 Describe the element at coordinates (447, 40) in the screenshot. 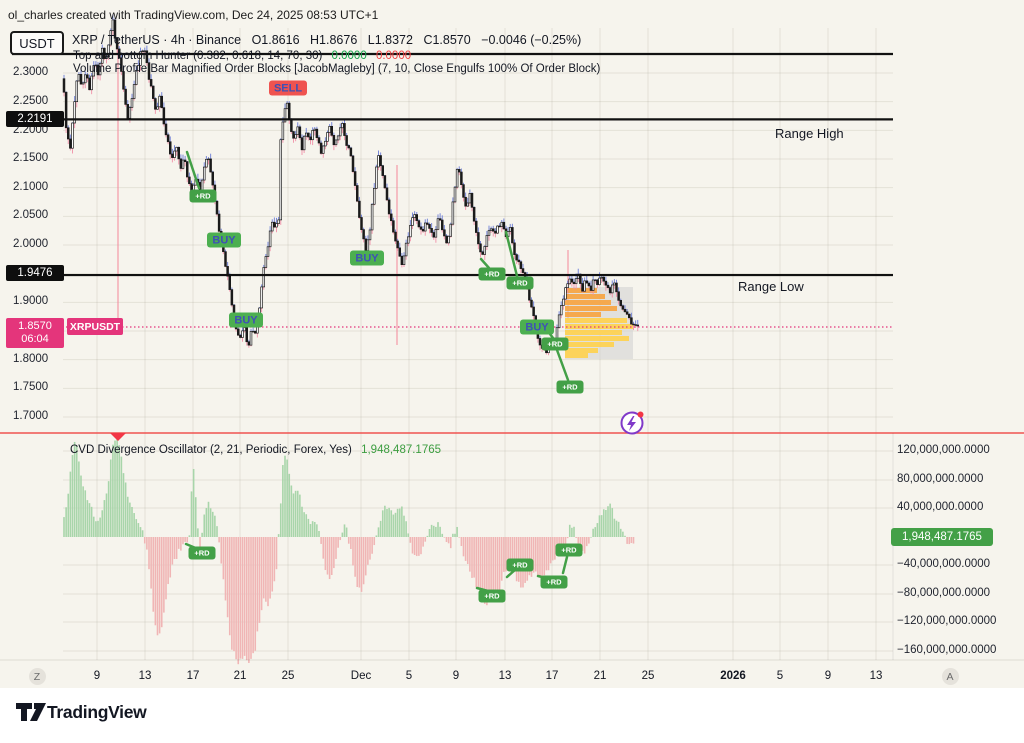

I see `ohlc-close: C1.8570` at that location.